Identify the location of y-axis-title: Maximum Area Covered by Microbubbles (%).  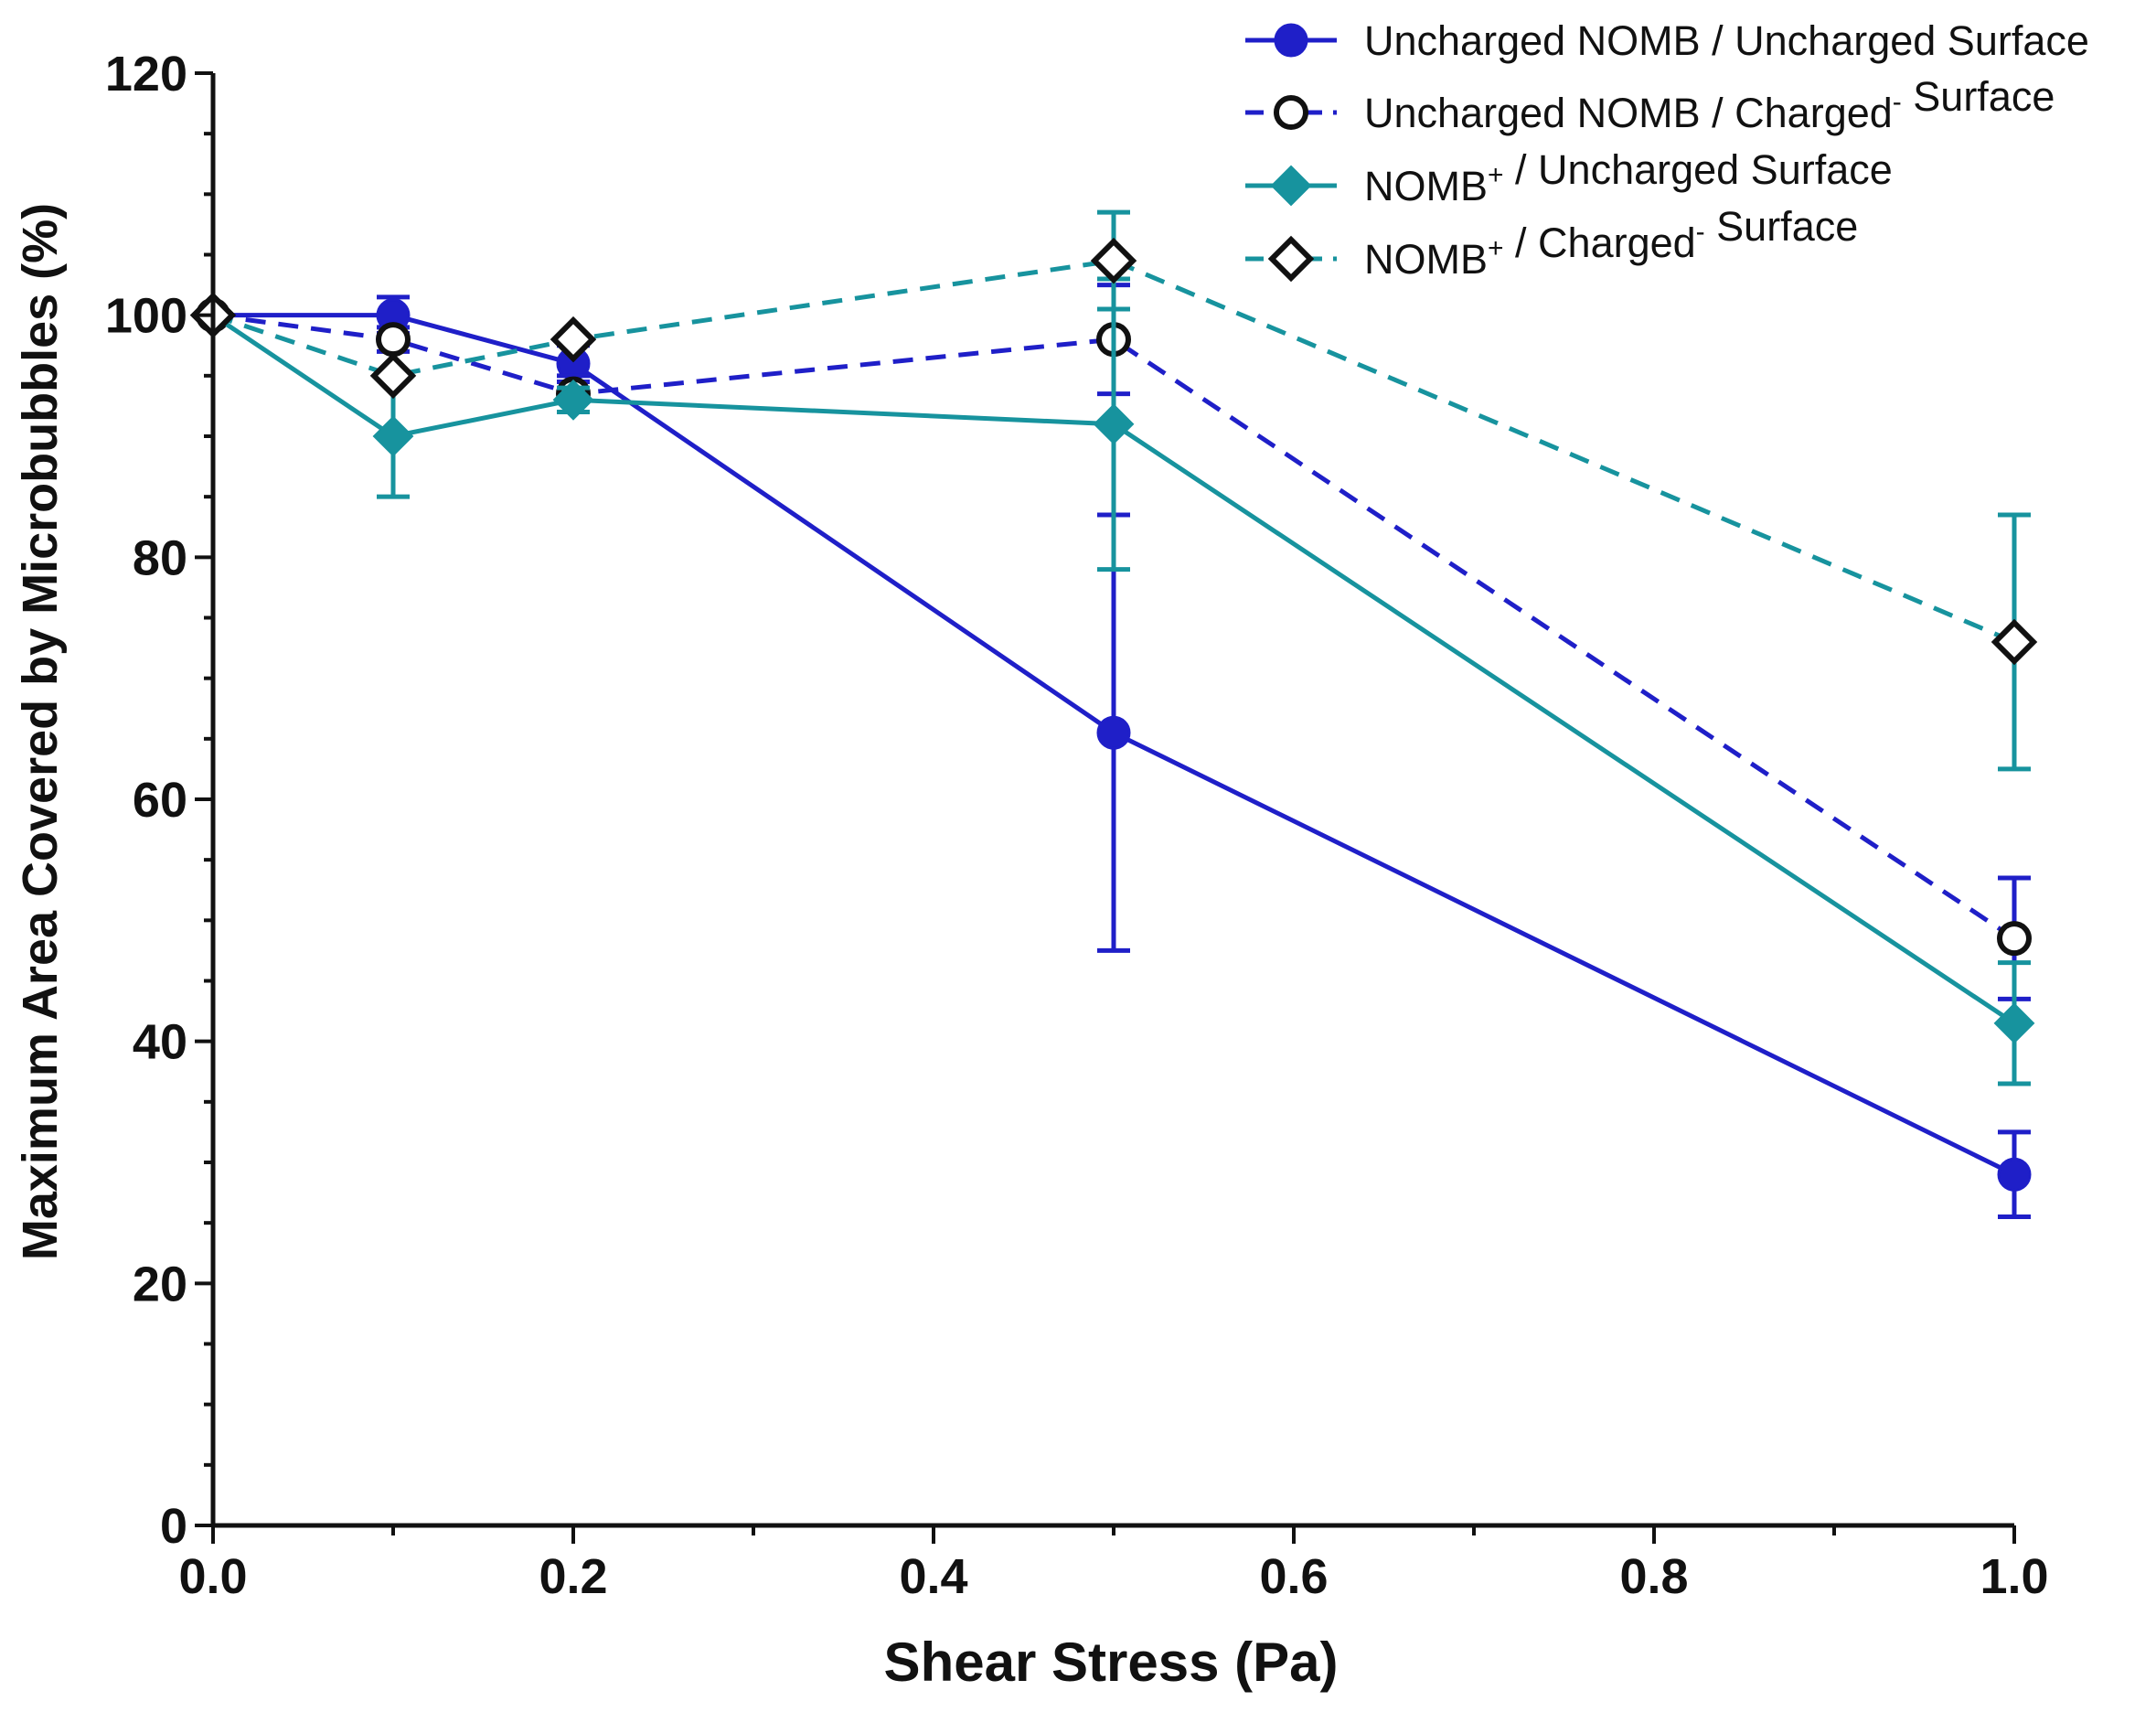
(40, 731).